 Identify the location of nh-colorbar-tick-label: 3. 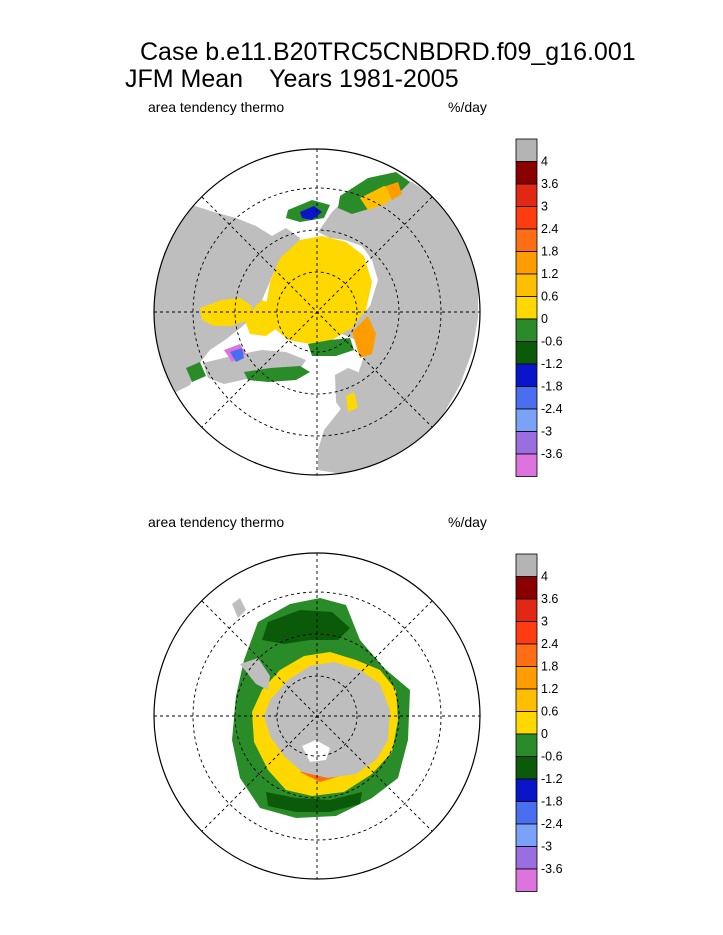
(544, 207).